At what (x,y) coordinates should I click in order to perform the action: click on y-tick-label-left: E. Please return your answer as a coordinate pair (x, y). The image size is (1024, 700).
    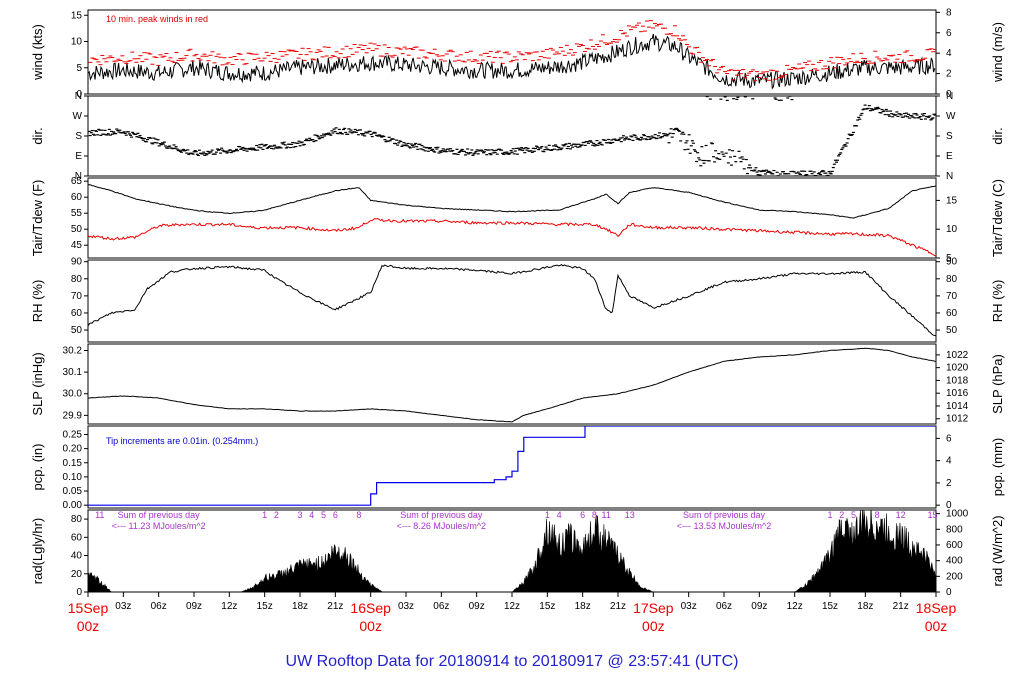
    Looking at the image, I should click on (78, 156).